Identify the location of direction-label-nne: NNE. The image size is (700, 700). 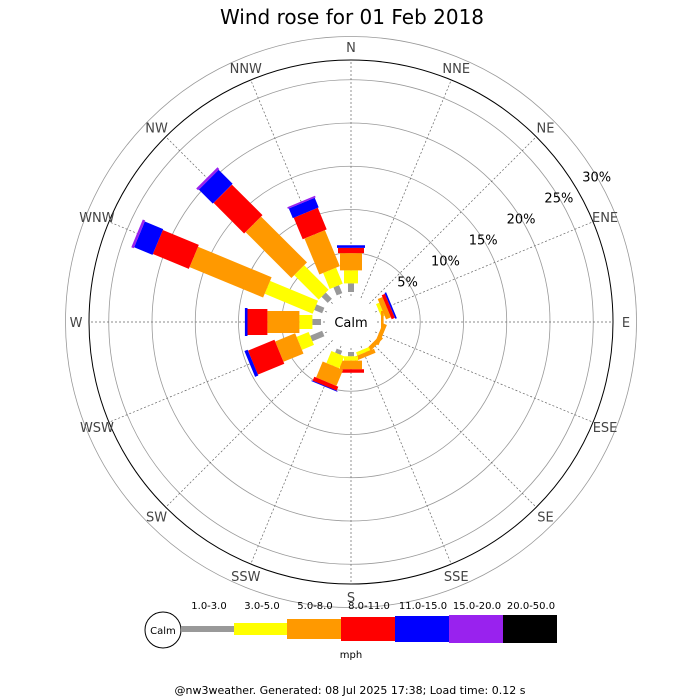
(456, 69).